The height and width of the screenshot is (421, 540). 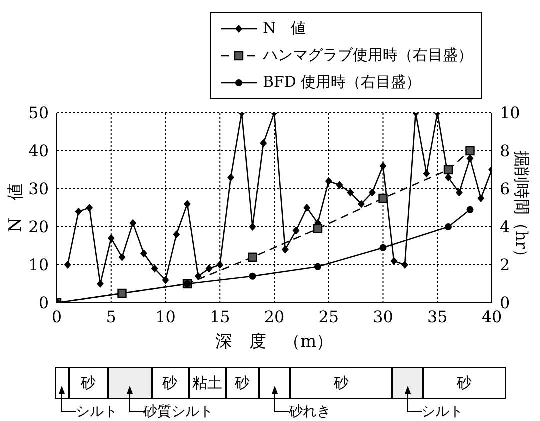 What do you see at coordinates (510, 113) in the screenshot?
I see `y2-tick-label: 10` at bounding box center [510, 113].